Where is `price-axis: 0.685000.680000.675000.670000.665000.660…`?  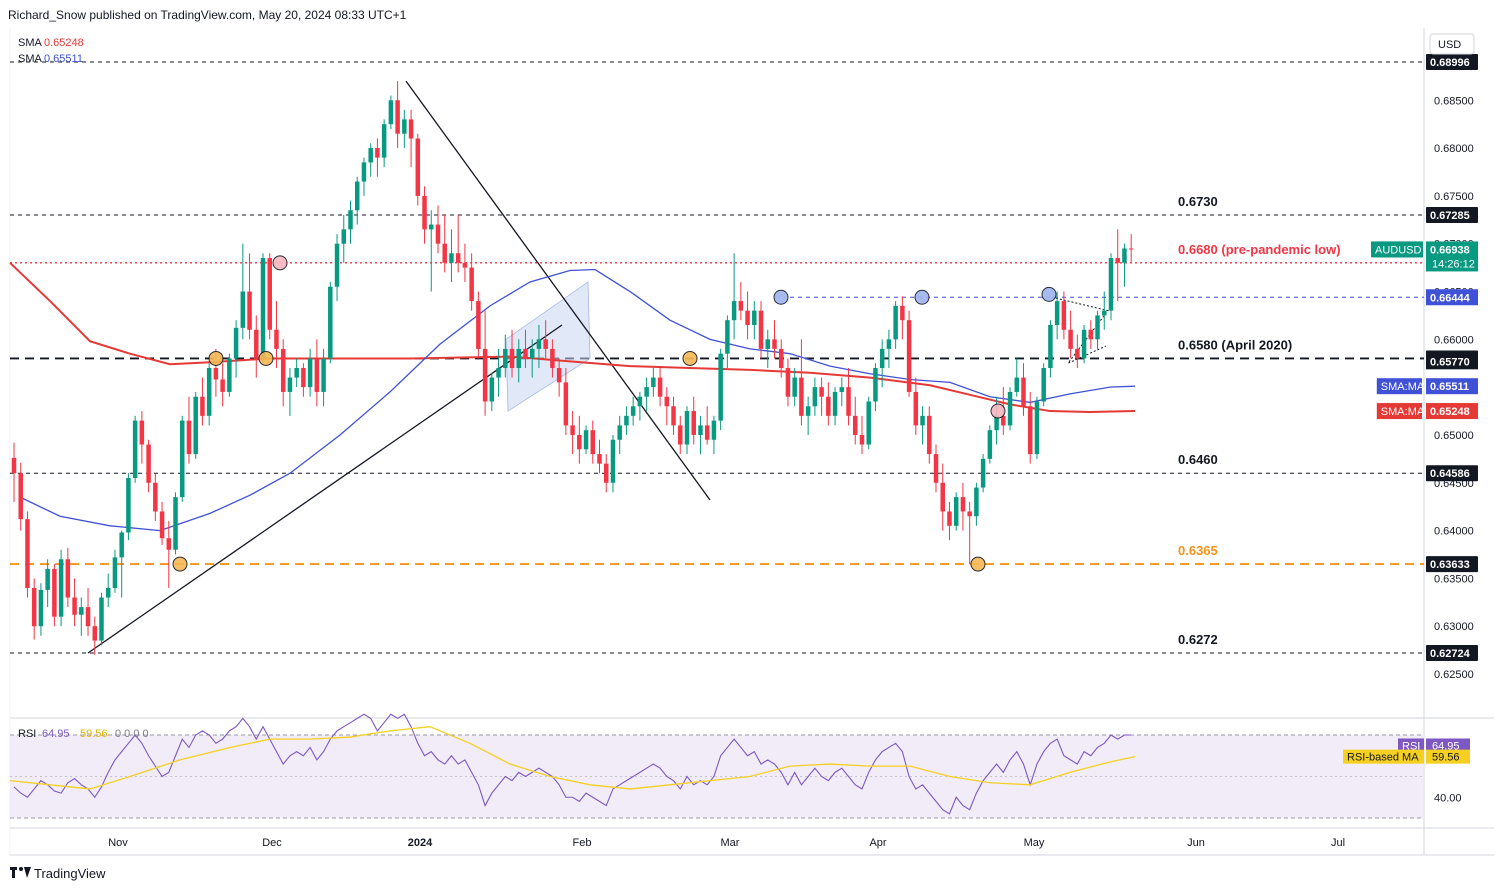 price-axis: 0.685000.680000.675000.670000.665000.660… is located at coordinates (1410, 449).